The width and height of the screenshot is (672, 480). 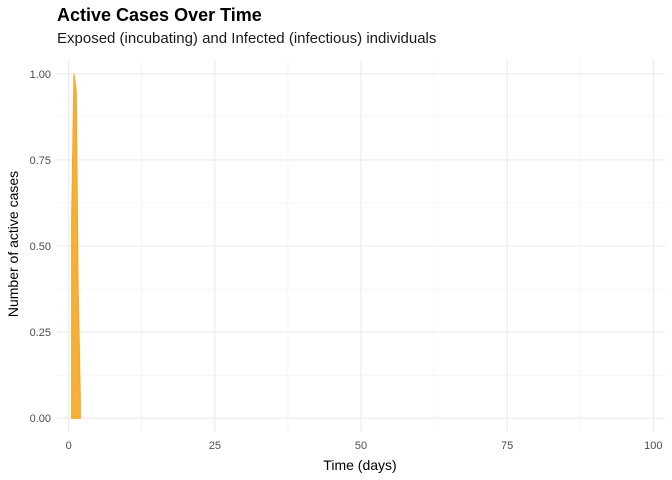 I want to click on y-tick-label: 0.25, so click(x=40, y=333).